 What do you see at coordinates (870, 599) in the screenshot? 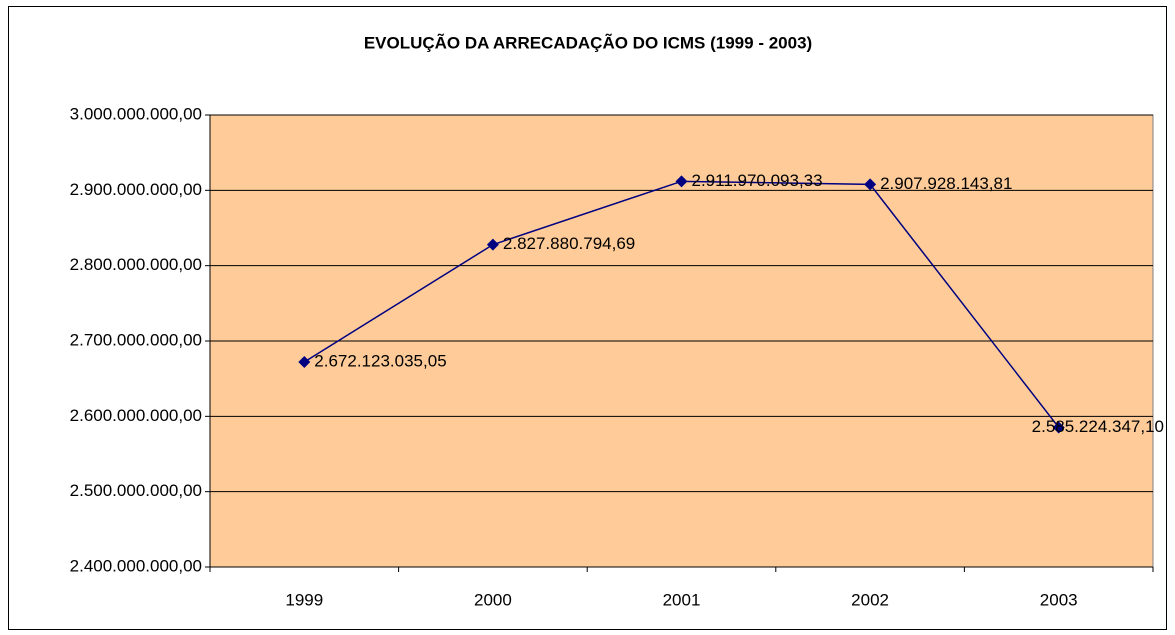
I see `x-tick-label: 2002` at bounding box center [870, 599].